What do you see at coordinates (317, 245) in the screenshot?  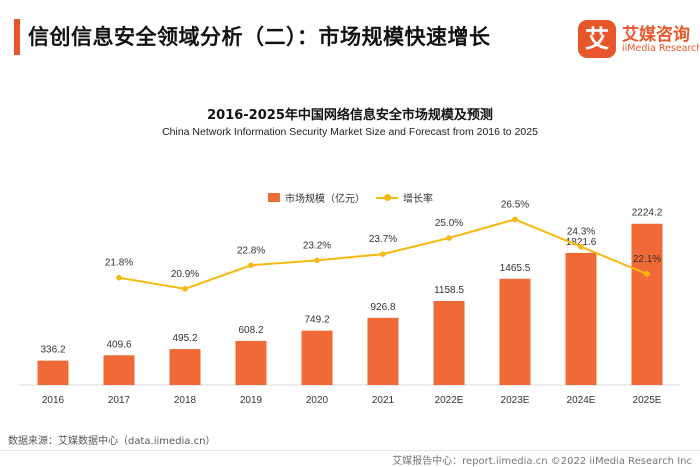 I see `growth-label-2020: 23.2%` at bounding box center [317, 245].